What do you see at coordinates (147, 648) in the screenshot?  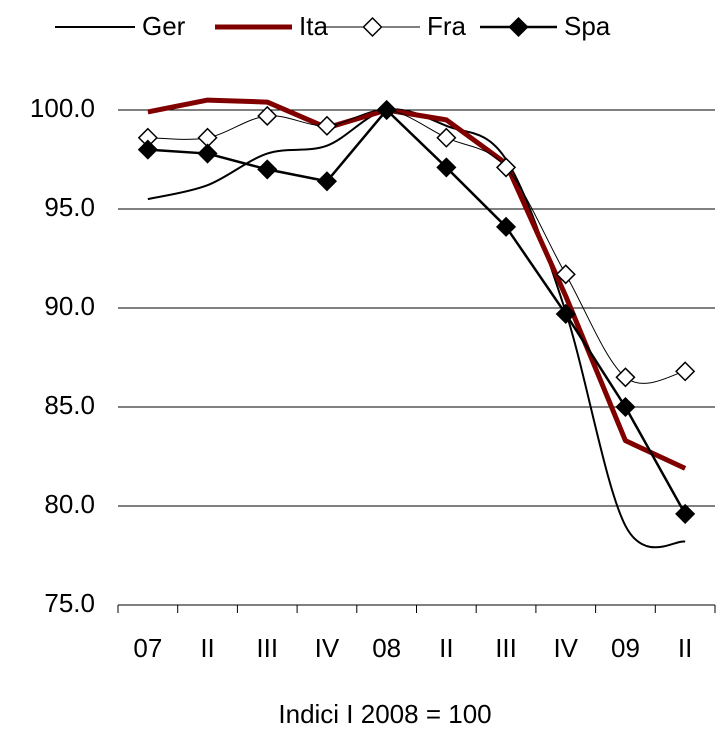 I see `x-tick-label: 07` at bounding box center [147, 648].